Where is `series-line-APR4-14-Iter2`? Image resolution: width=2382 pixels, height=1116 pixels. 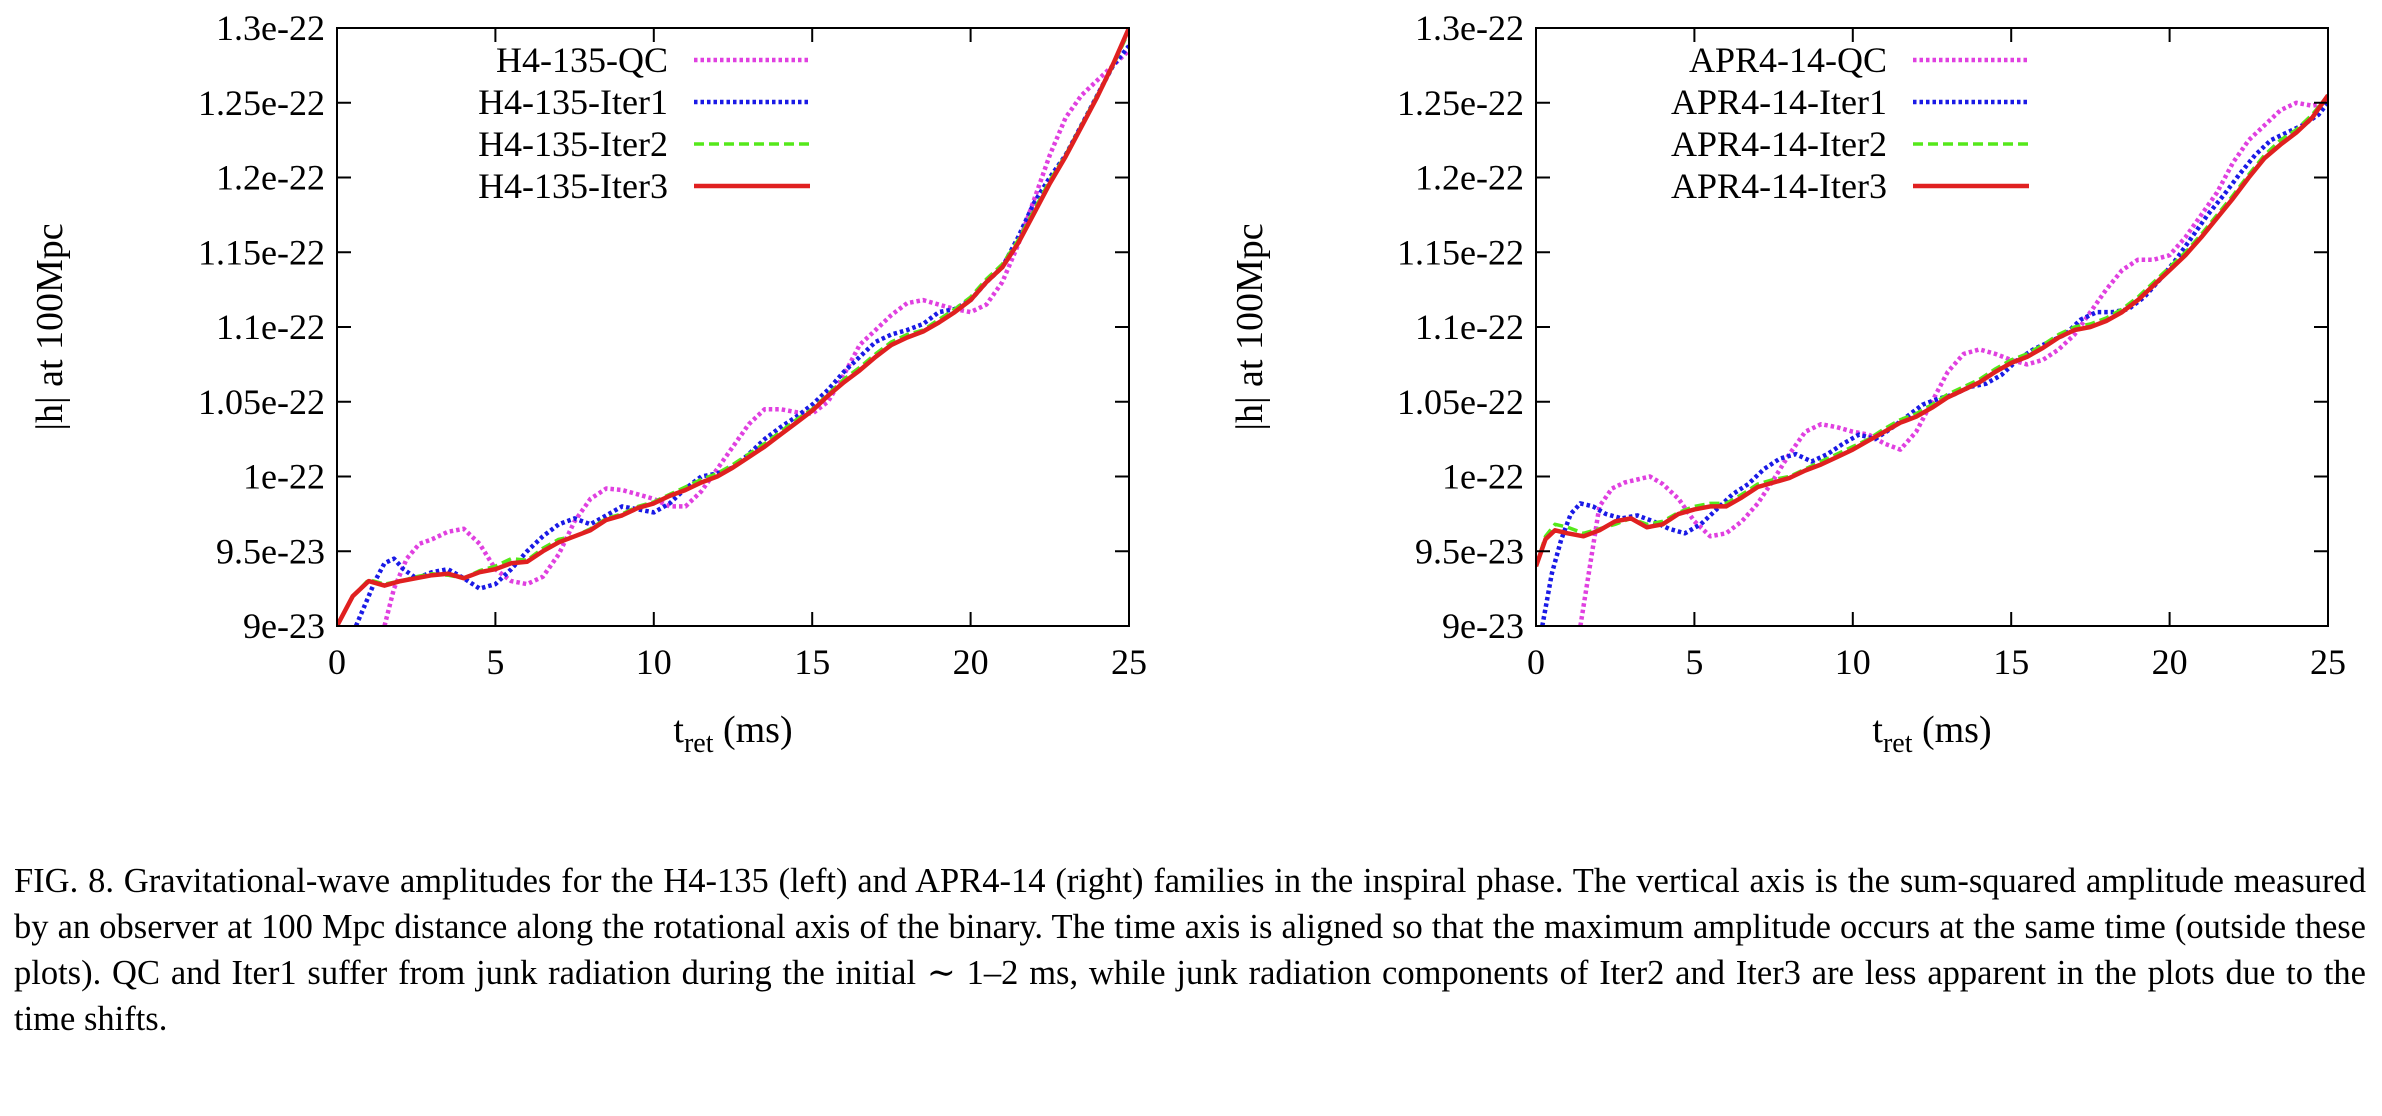 series-line-APR4-14-Iter2 is located at coordinates (1932, 330).